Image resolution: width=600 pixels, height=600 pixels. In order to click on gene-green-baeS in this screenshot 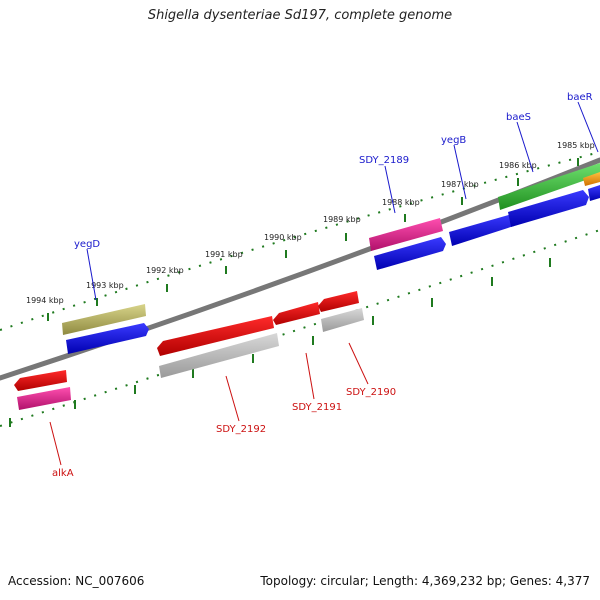, I will do `click(549, 186)`.